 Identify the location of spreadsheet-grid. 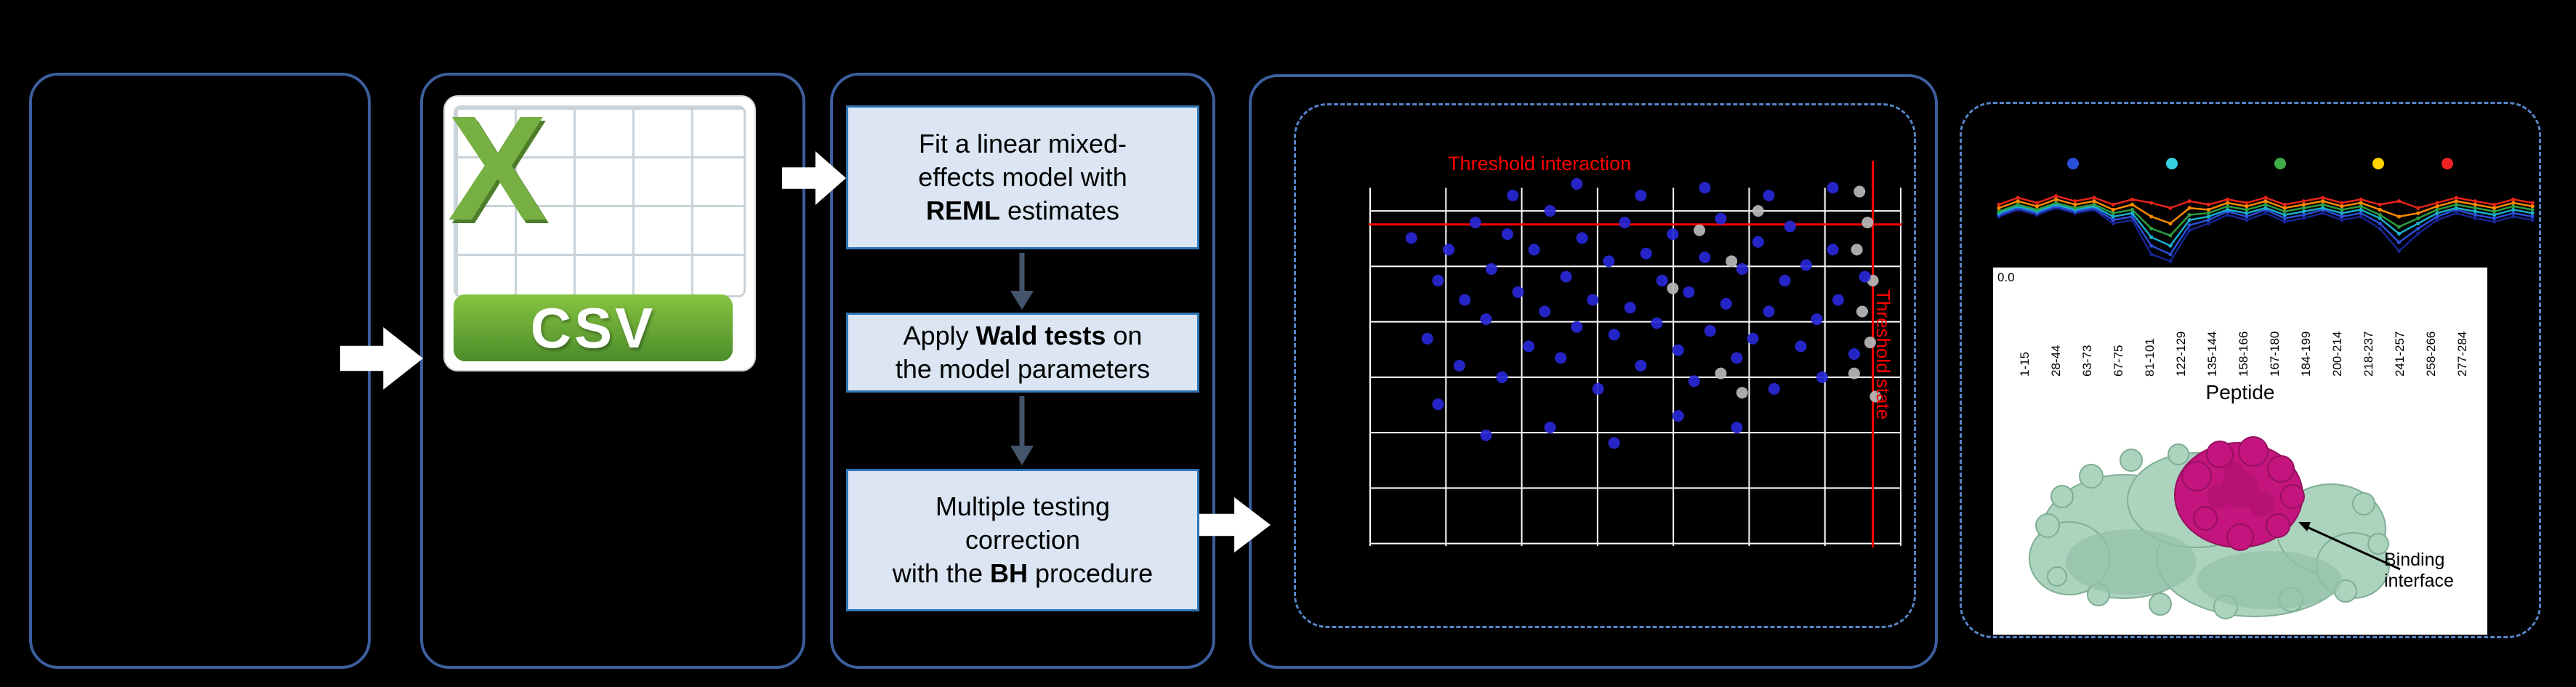
(600, 201).